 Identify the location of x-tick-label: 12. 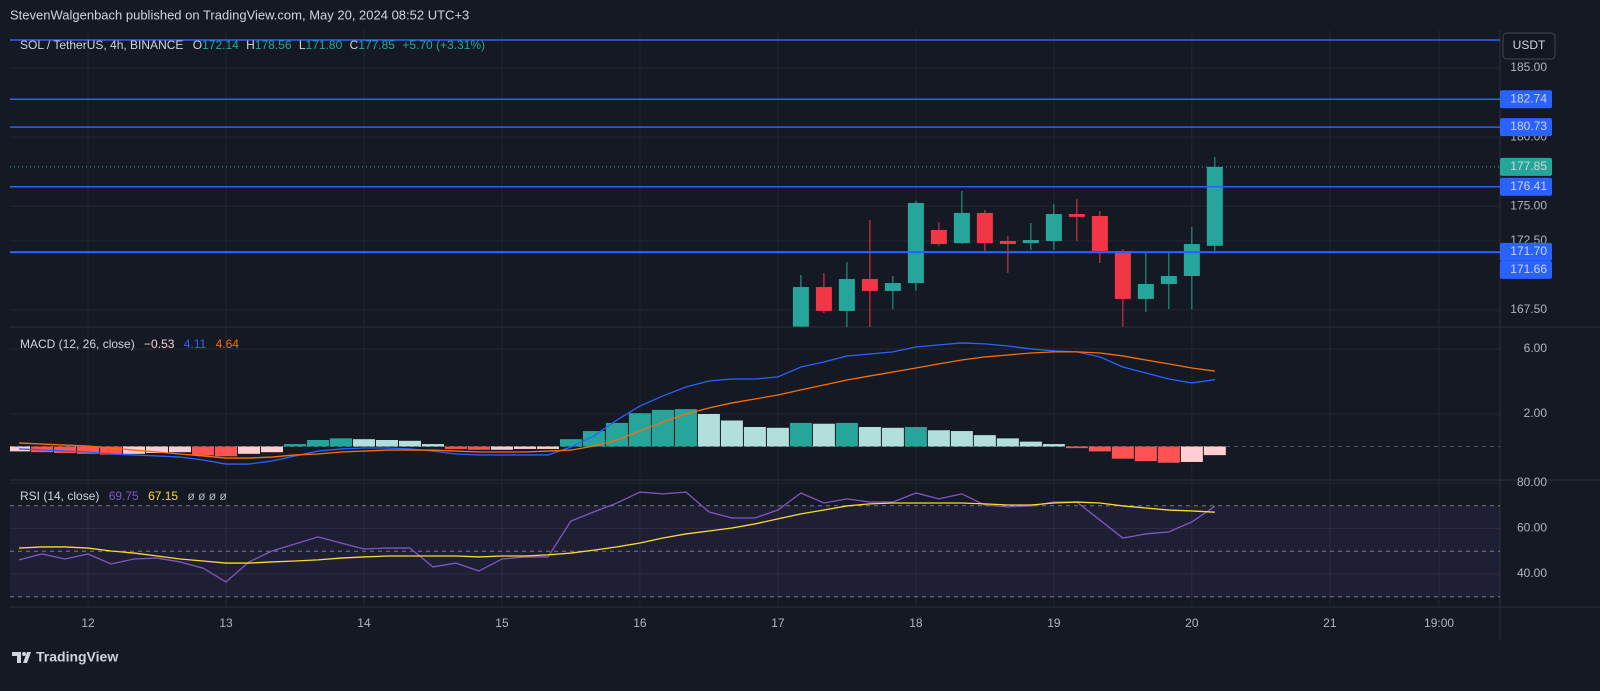
(88, 623).